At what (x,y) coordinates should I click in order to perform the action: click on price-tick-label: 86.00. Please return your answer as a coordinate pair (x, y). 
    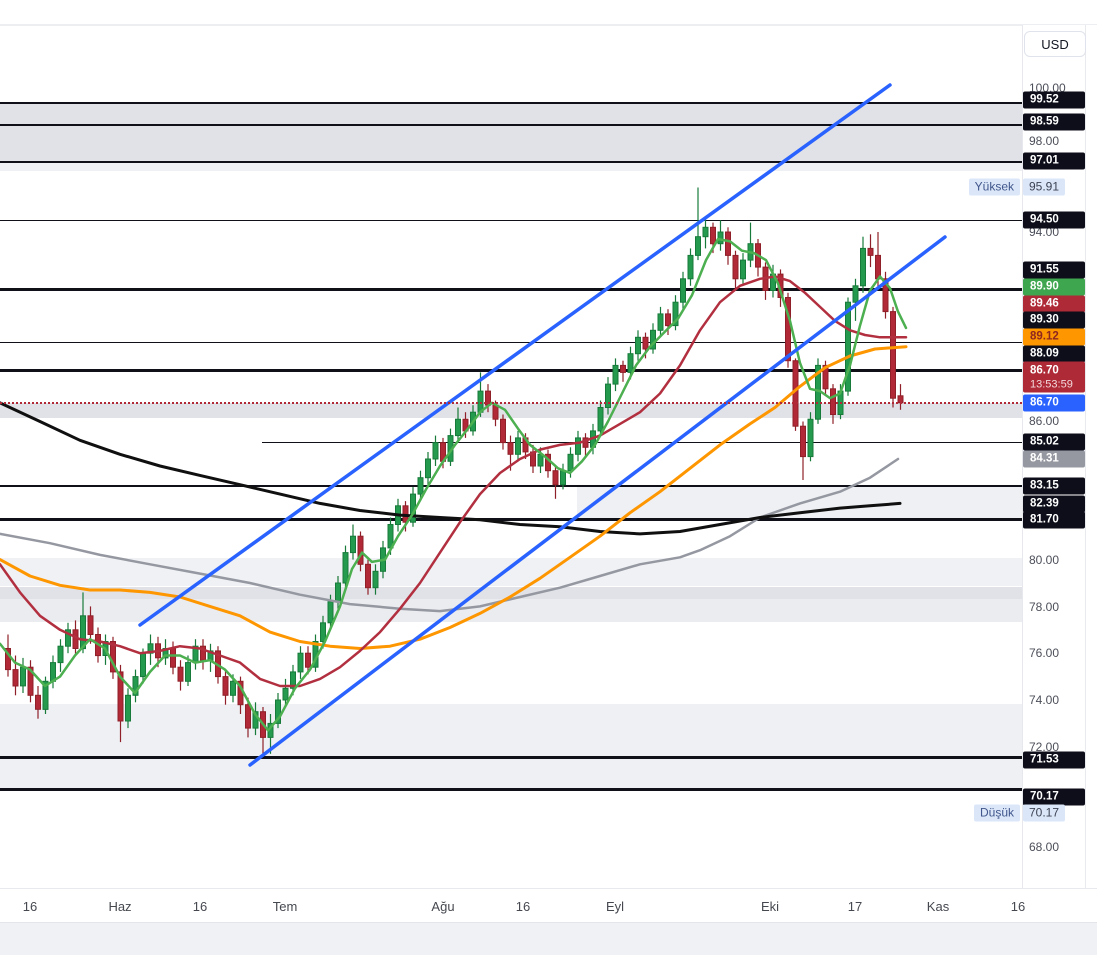
    Looking at the image, I should click on (1044, 421).